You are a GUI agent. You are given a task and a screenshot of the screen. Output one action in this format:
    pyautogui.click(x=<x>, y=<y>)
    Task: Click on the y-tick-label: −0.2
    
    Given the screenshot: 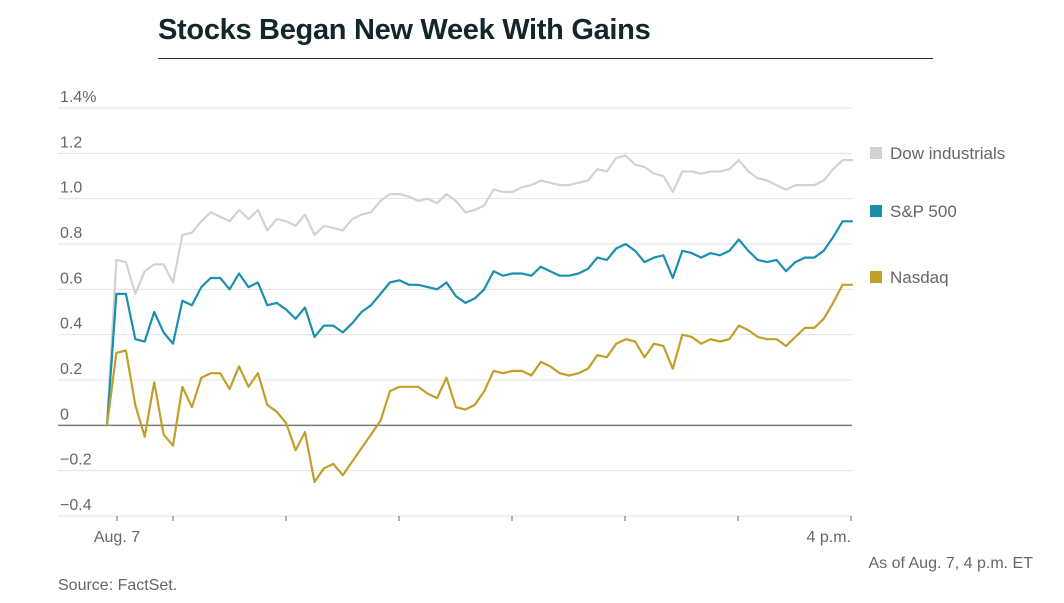 What is the action you would take?
    pyautogui.click(x=76, y=460)
    